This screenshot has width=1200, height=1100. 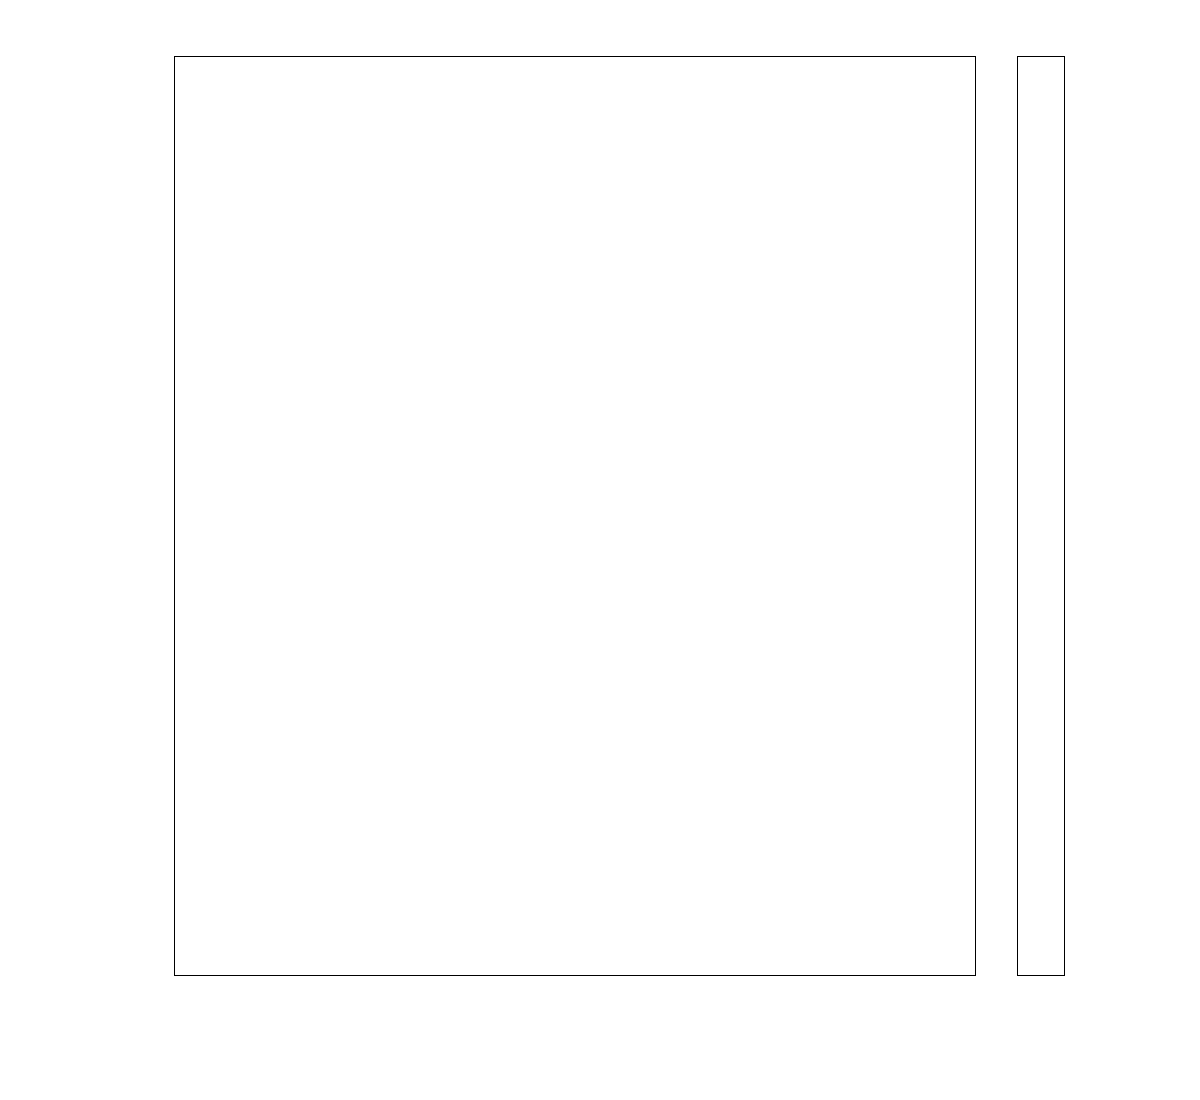 What do you see at coordinates (325, 132) in the screenshot?
I see `spectrogram-heatmap` at bounding box center [325, 132].